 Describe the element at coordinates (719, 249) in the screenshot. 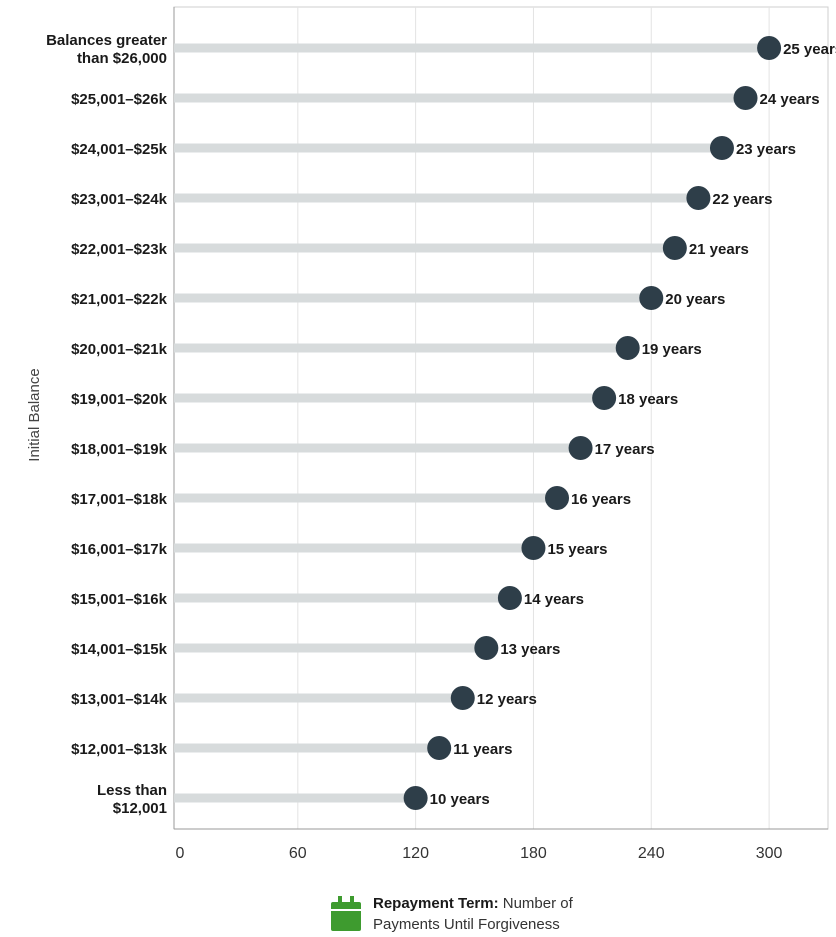

I see `value-label-4: 21 years` at that location.